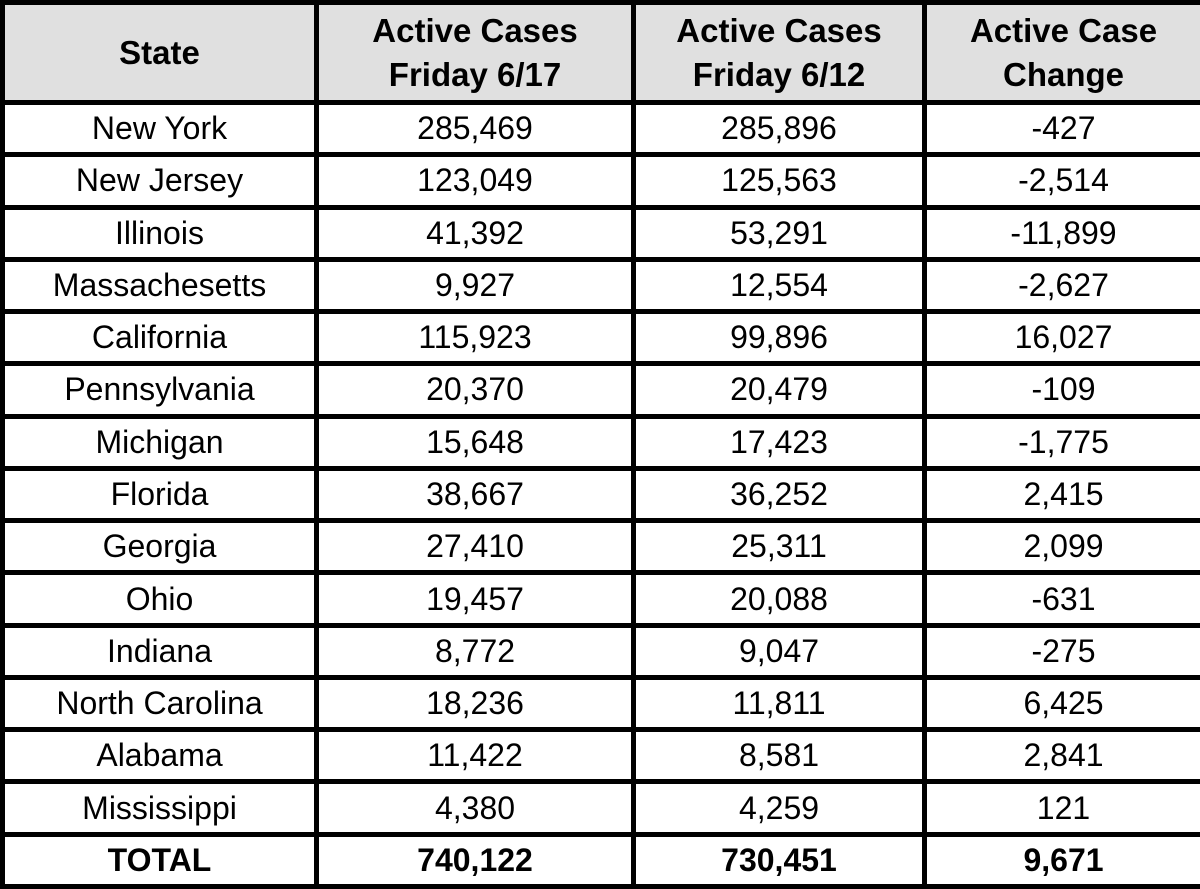  What do you see at coordinates (475, 442) in the screenshot?
I see `cell-cases-617: 15,648` at bounding box center [475, 442].